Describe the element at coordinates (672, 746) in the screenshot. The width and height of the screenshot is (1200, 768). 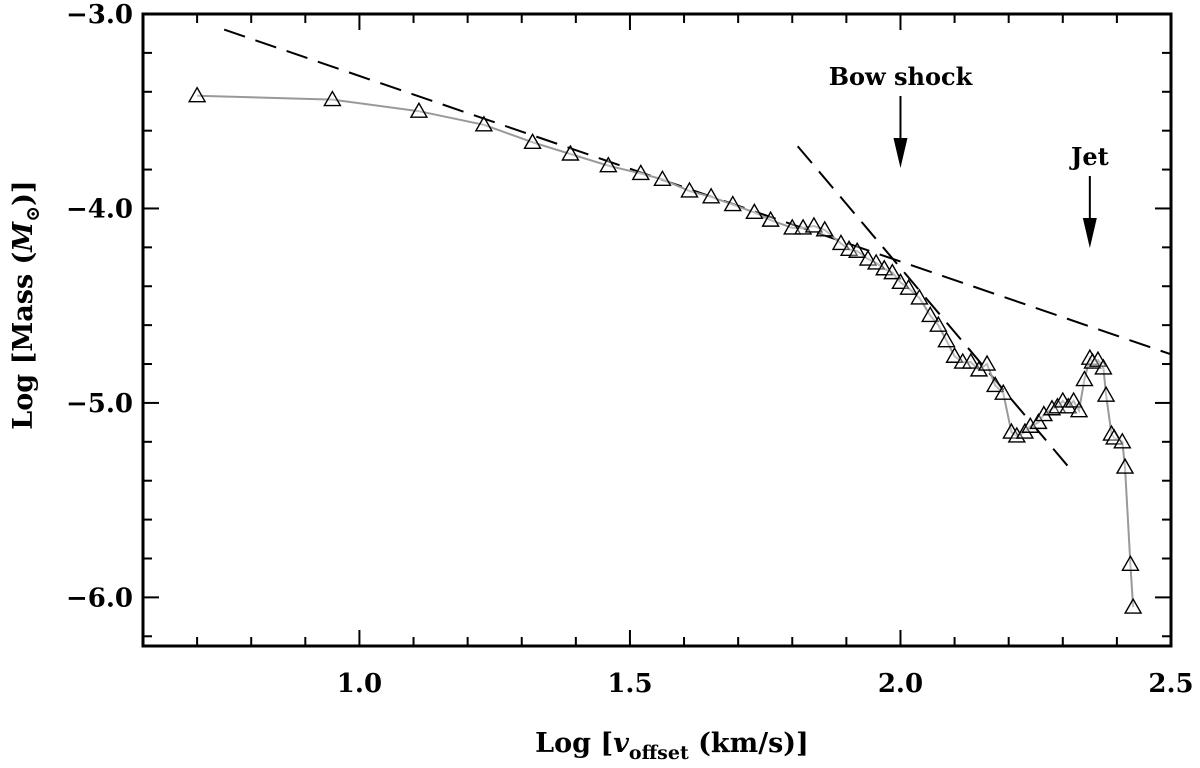
I see `x-axis-label: Log [voffset (km/s)]` at that location.